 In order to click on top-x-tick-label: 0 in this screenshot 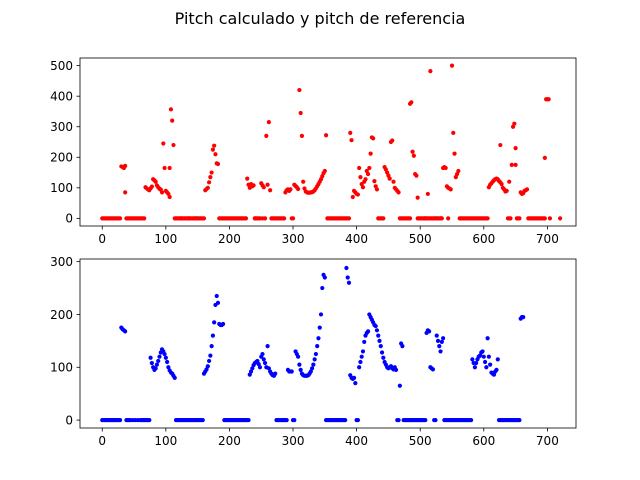, I will do `click(102, 239)`.